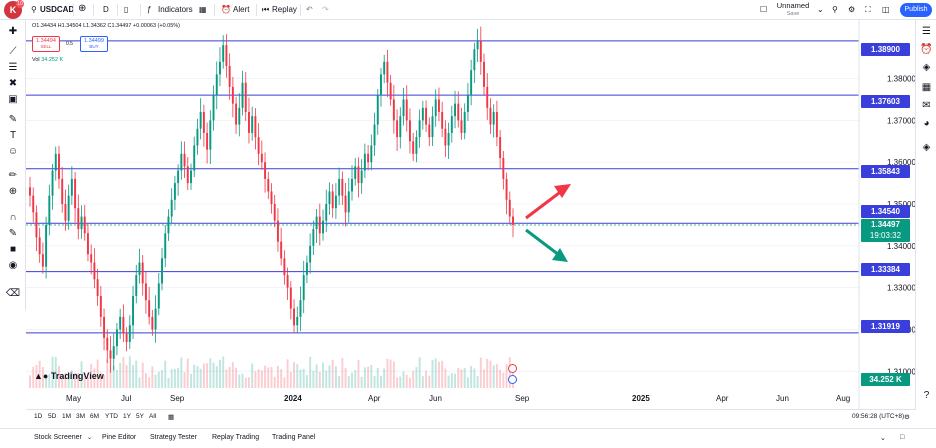  I want to click on layout-checkbox-icon: ☐, so click(764, 9).